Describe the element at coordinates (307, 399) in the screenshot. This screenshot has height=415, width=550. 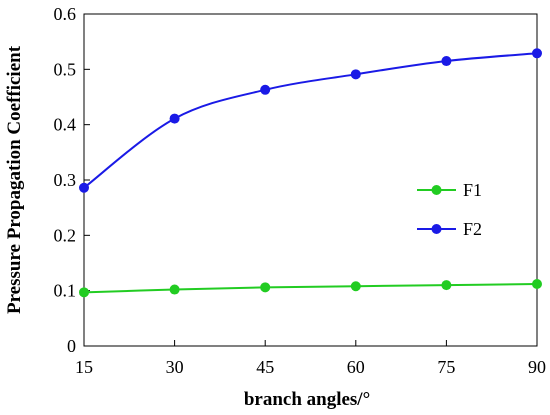
I see `x-axis-title: branch angles/°` at that location.